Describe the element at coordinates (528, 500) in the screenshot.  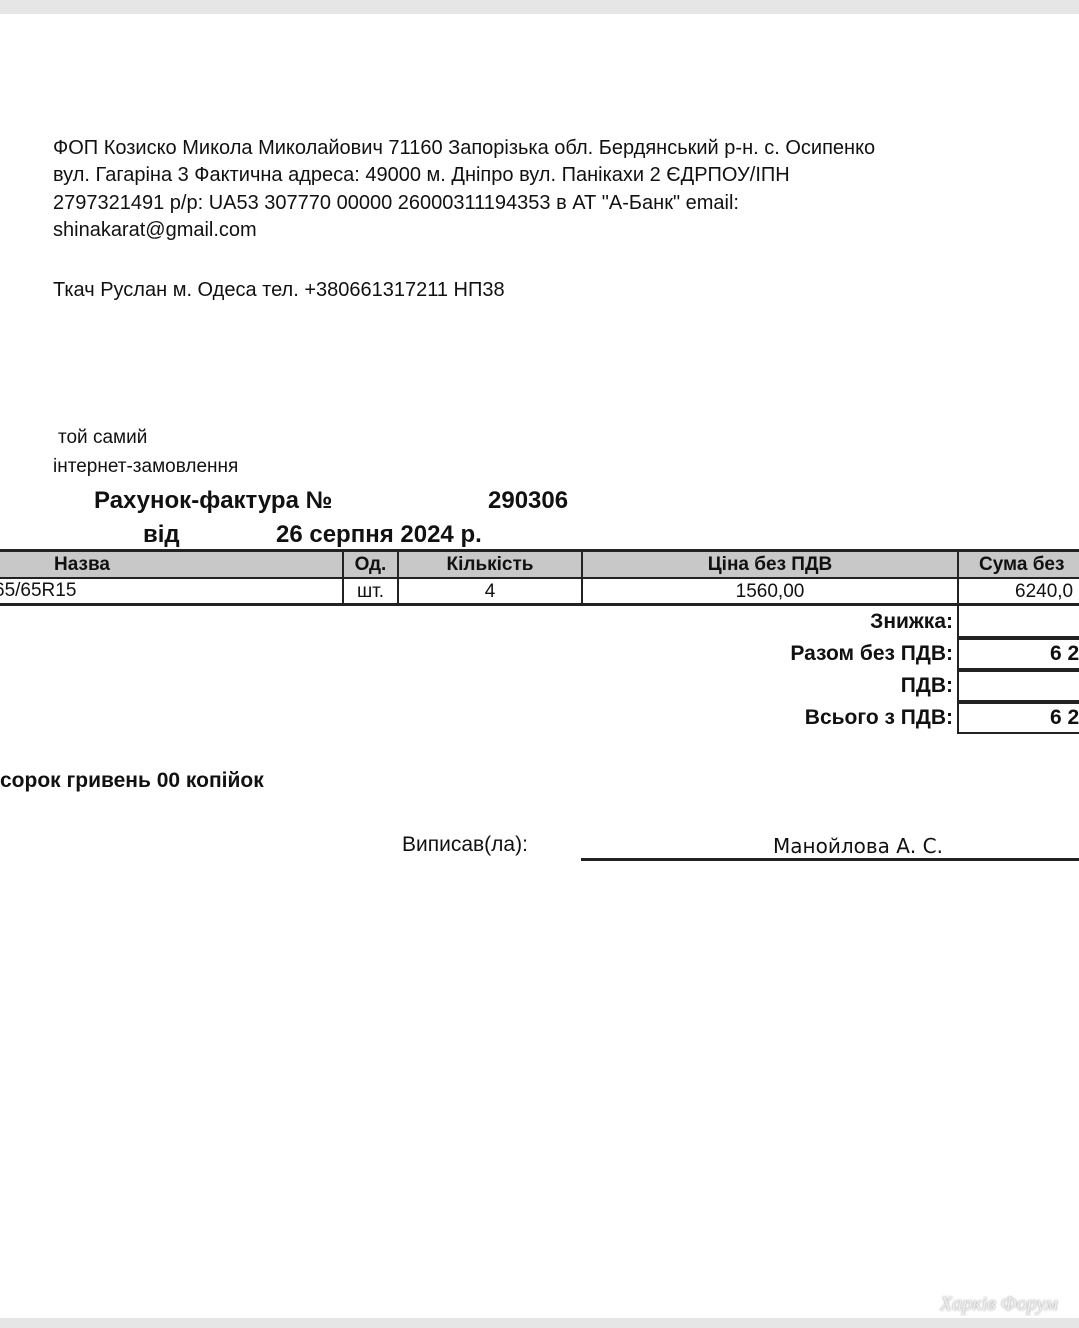
I see `invoice-number: 290306` at that location.